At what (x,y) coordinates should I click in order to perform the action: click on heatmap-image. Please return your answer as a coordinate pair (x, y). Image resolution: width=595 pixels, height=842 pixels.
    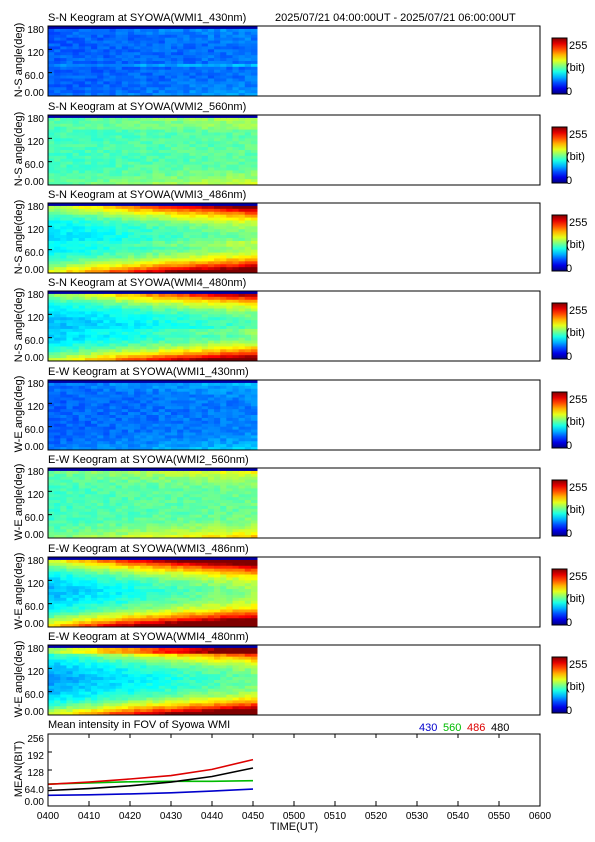
    Looking at the image, I should click on (153, 415).